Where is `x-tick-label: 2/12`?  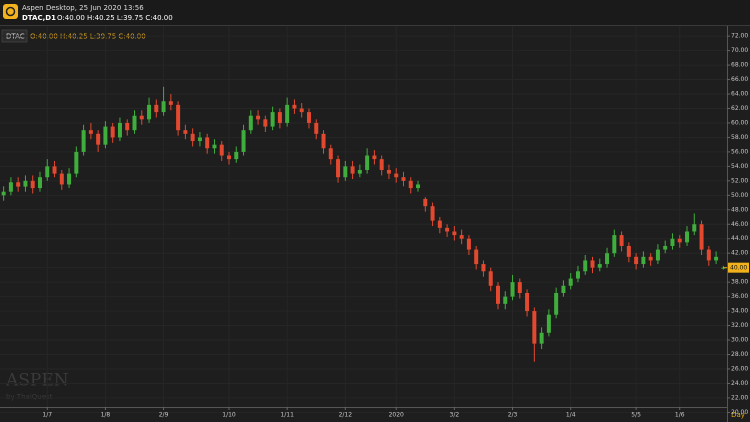
x-tick-label: 2/12 is located at coordinates (346, 415).